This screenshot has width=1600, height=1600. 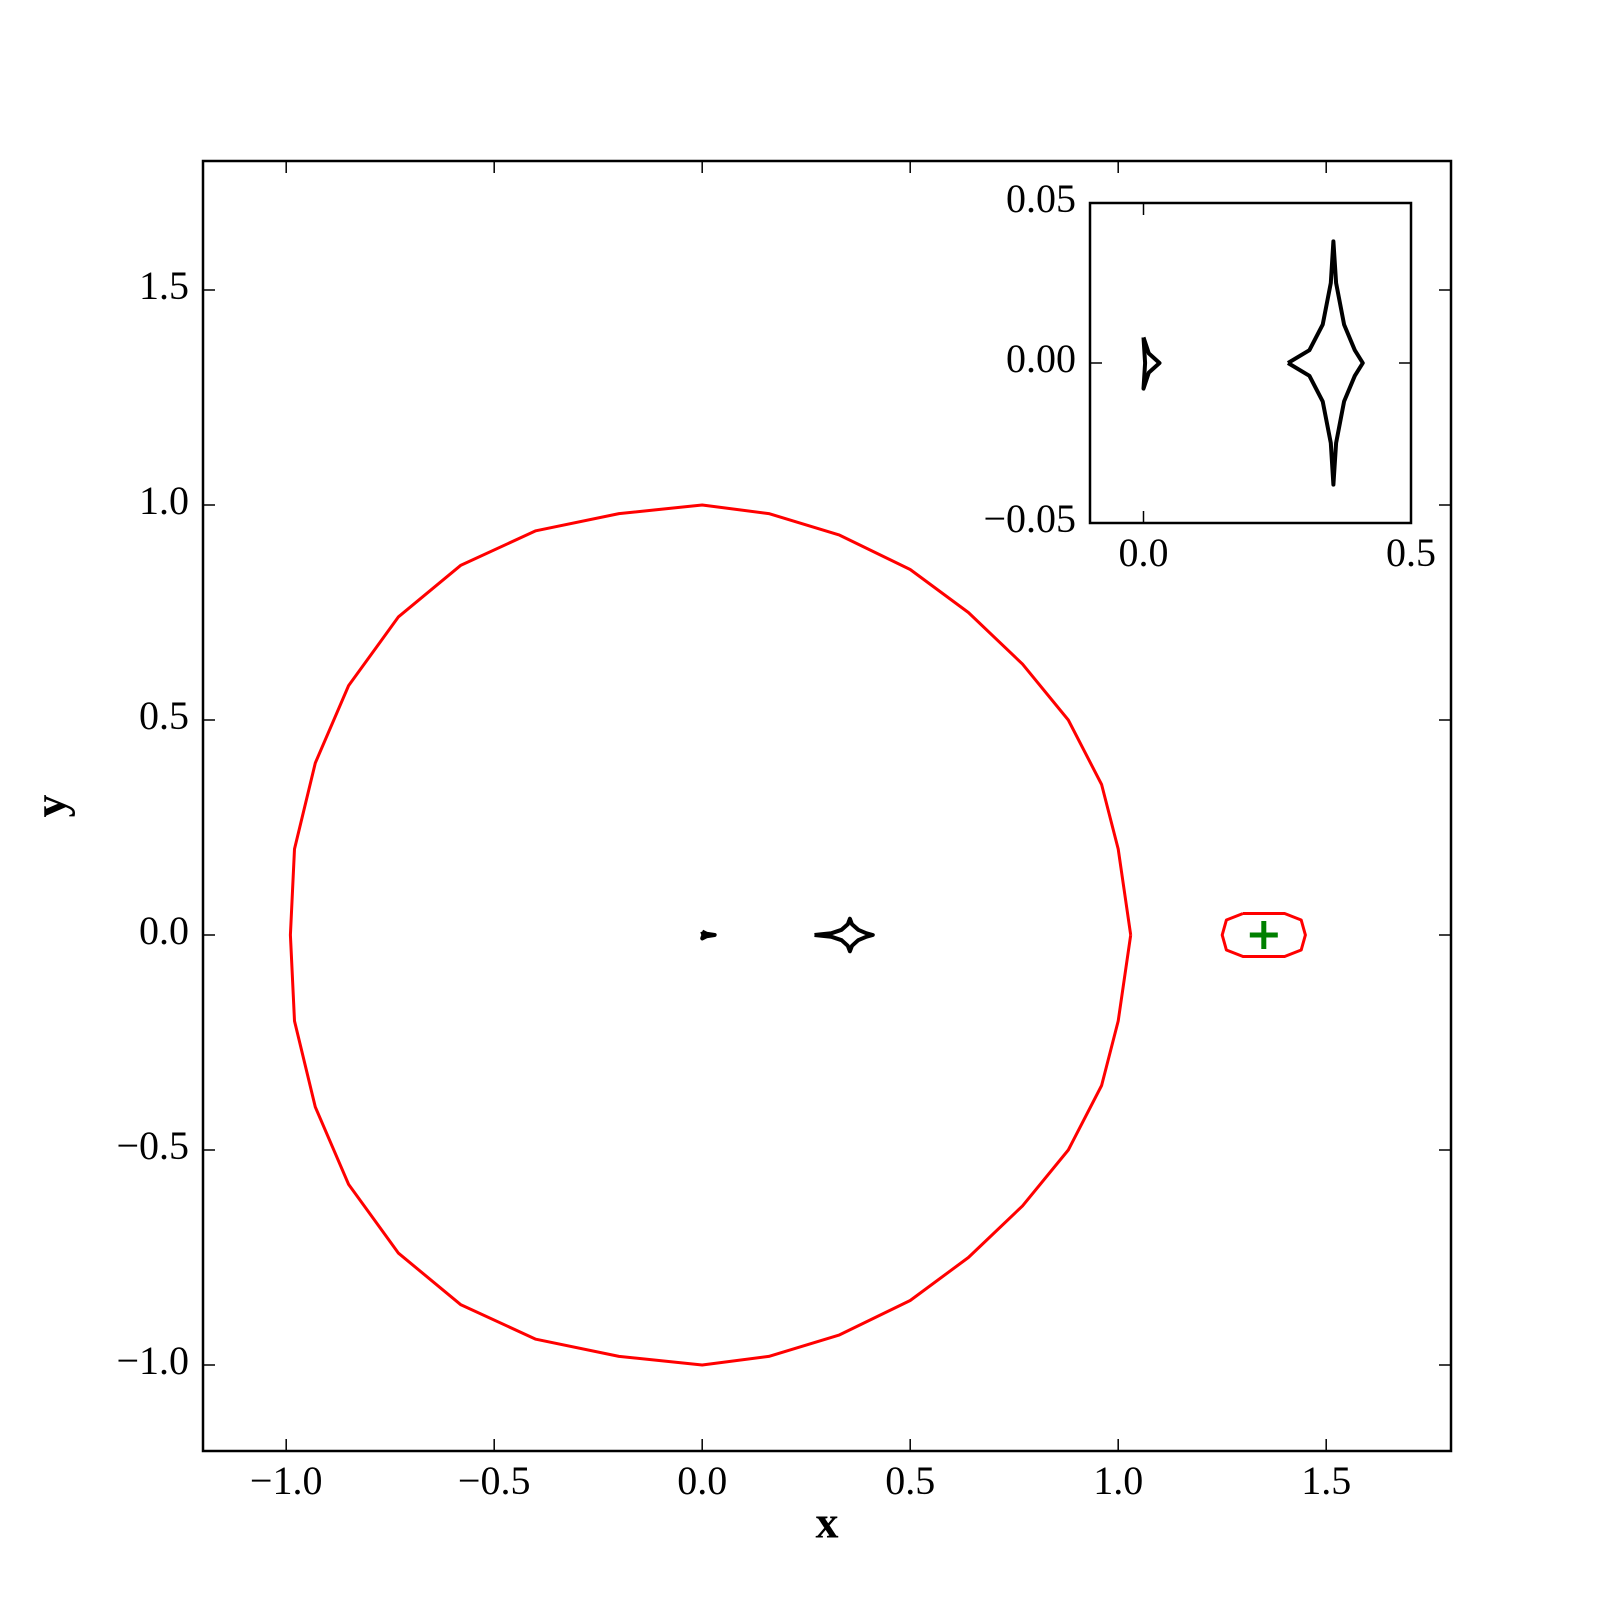 What do you see at coordinates (1041, 198) in the screenshot?
I see `y-tick-label: 0.05` at bounding box center [1041, 198].